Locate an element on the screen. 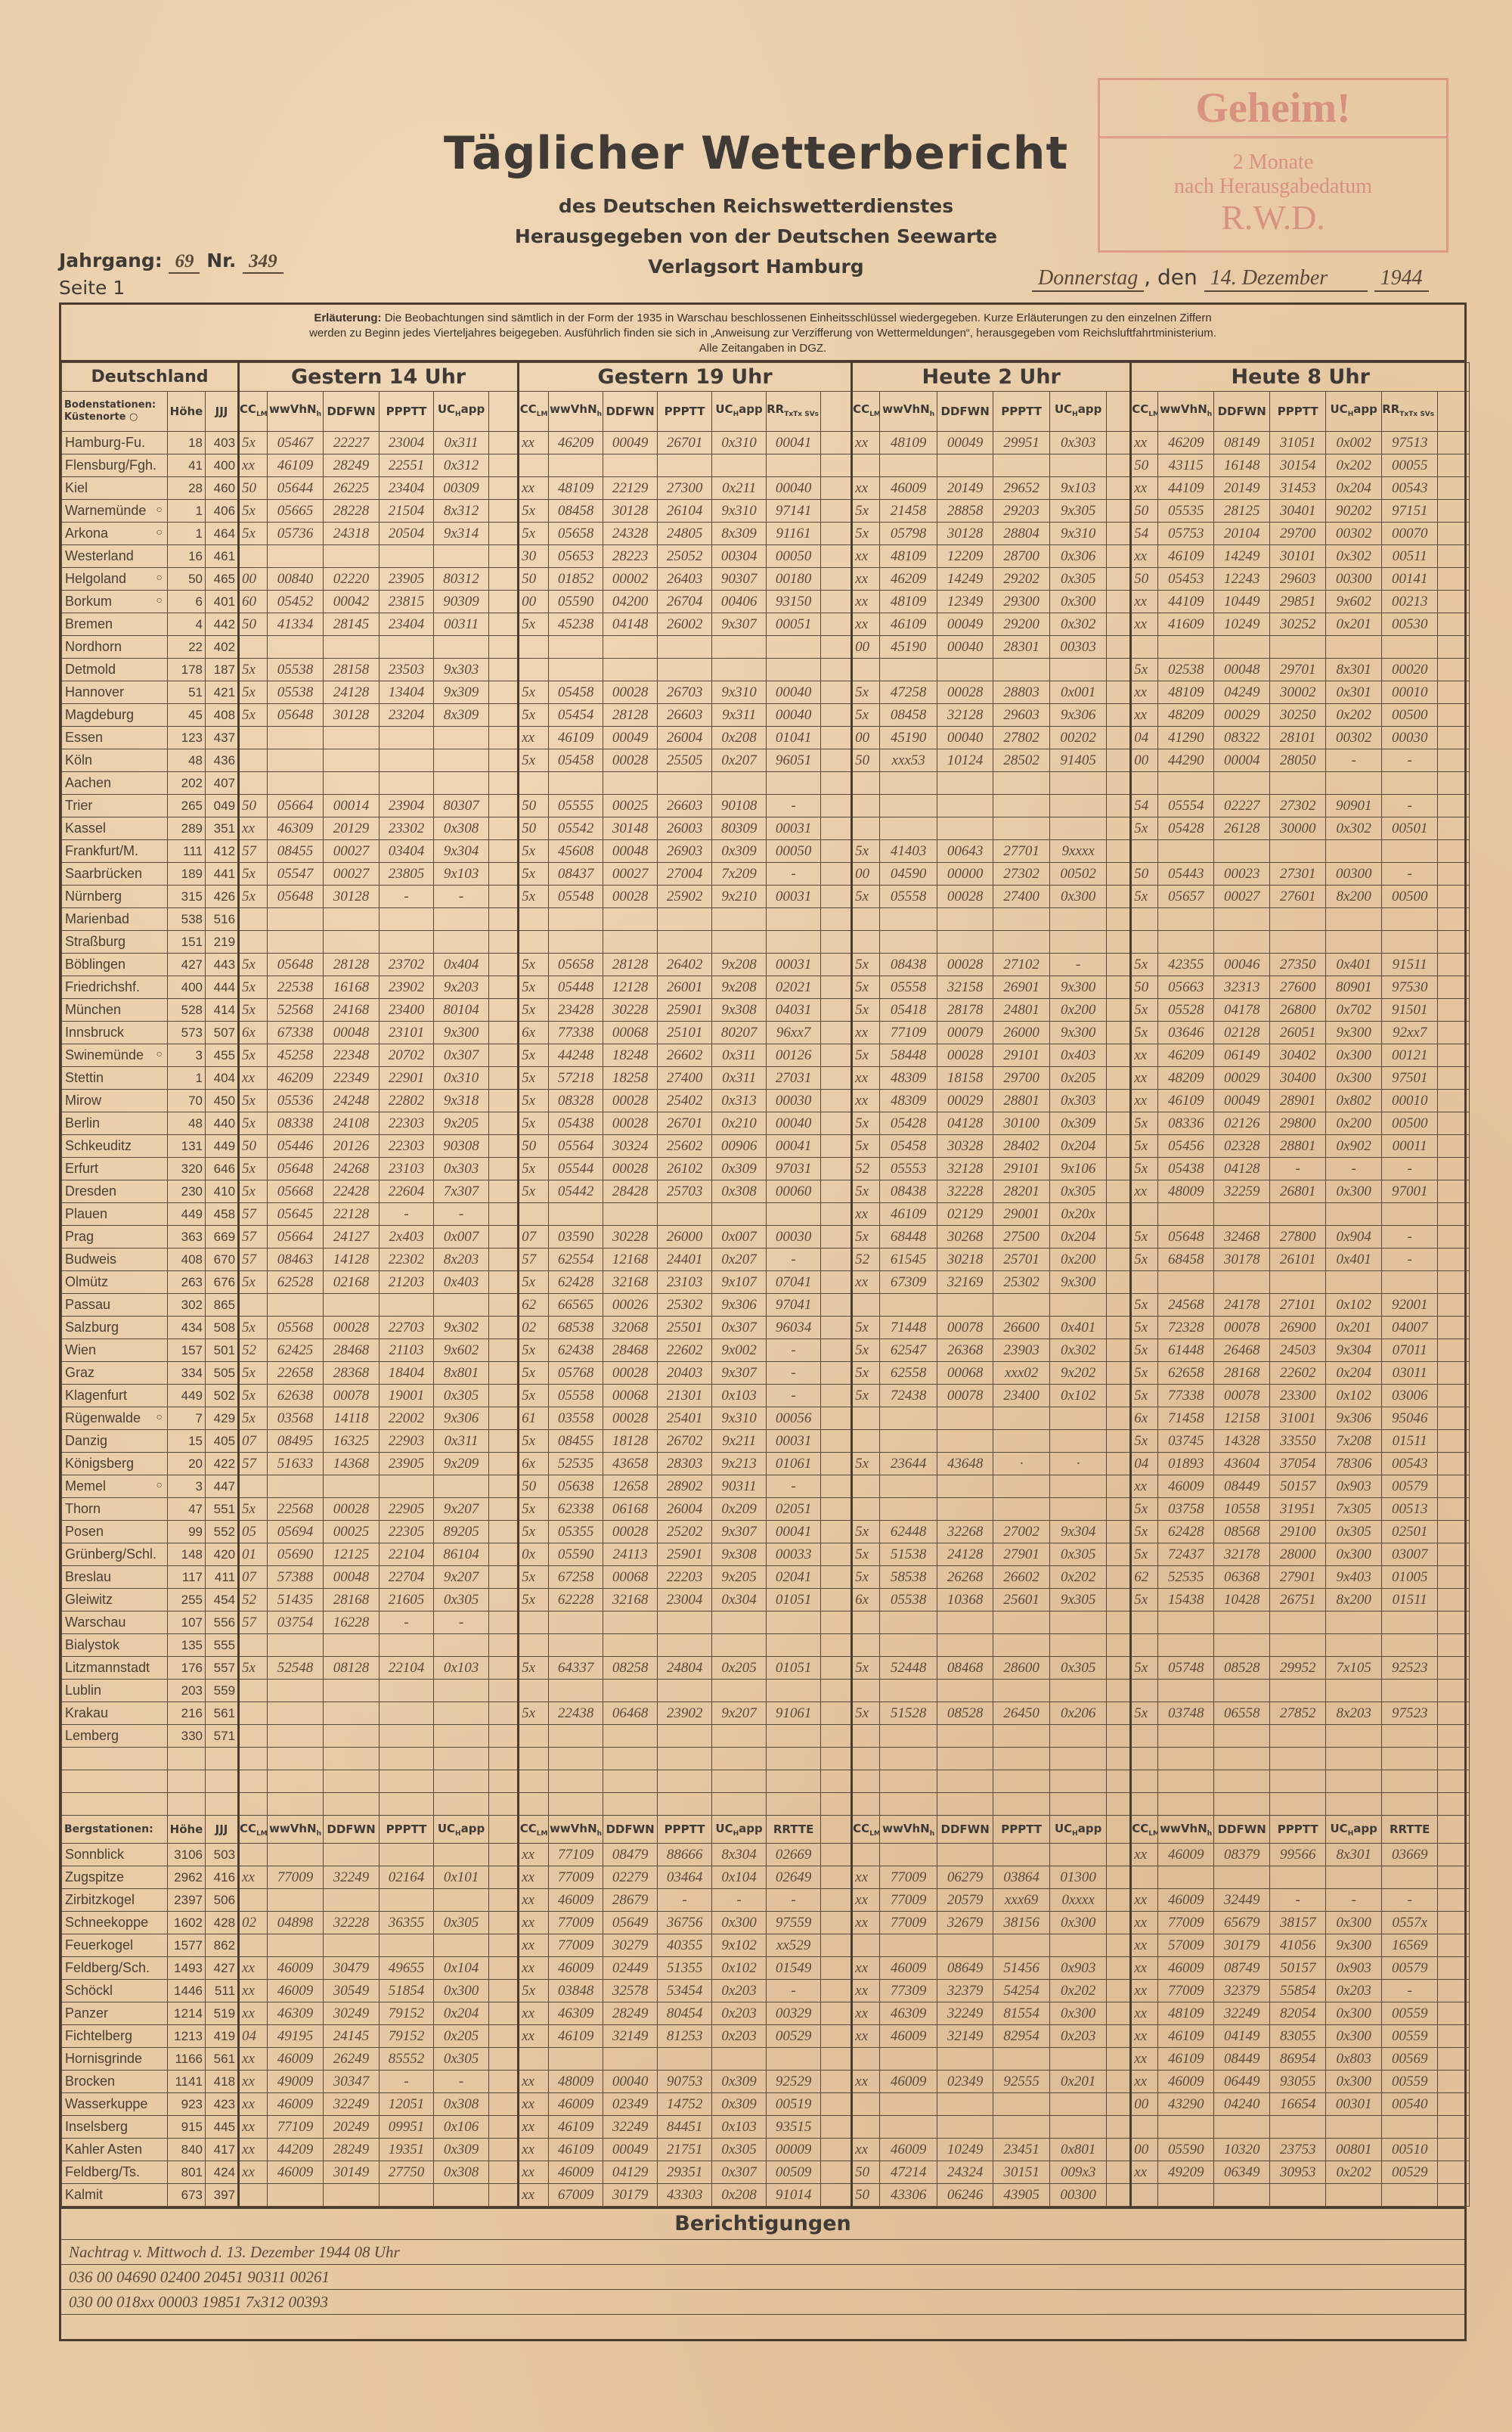 The image size is (1512, 2432). h8-code-cell: 72328 is located at coordinates (1186, 1327).